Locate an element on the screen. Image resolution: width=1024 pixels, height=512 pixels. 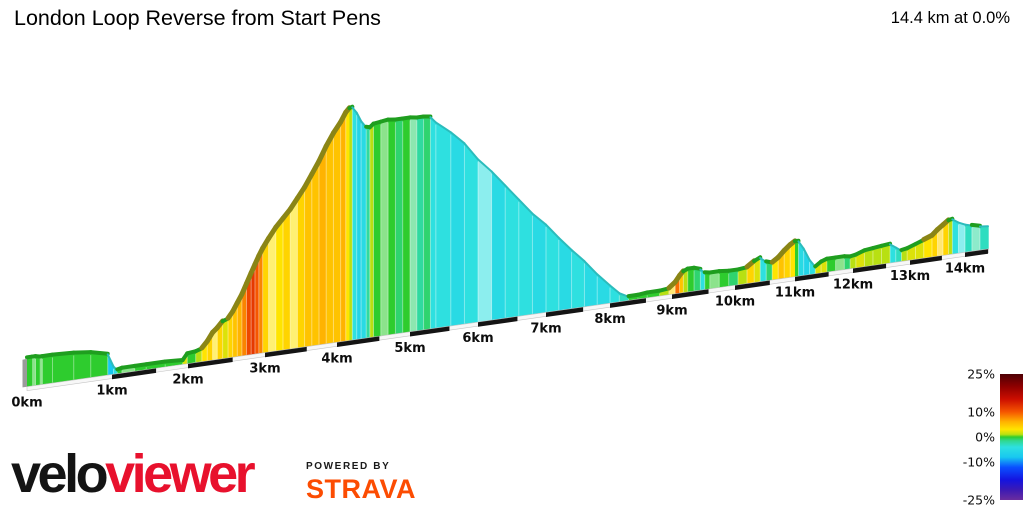
veloviewer-logo-viewer: viewer is located at coordinates (180, 474).